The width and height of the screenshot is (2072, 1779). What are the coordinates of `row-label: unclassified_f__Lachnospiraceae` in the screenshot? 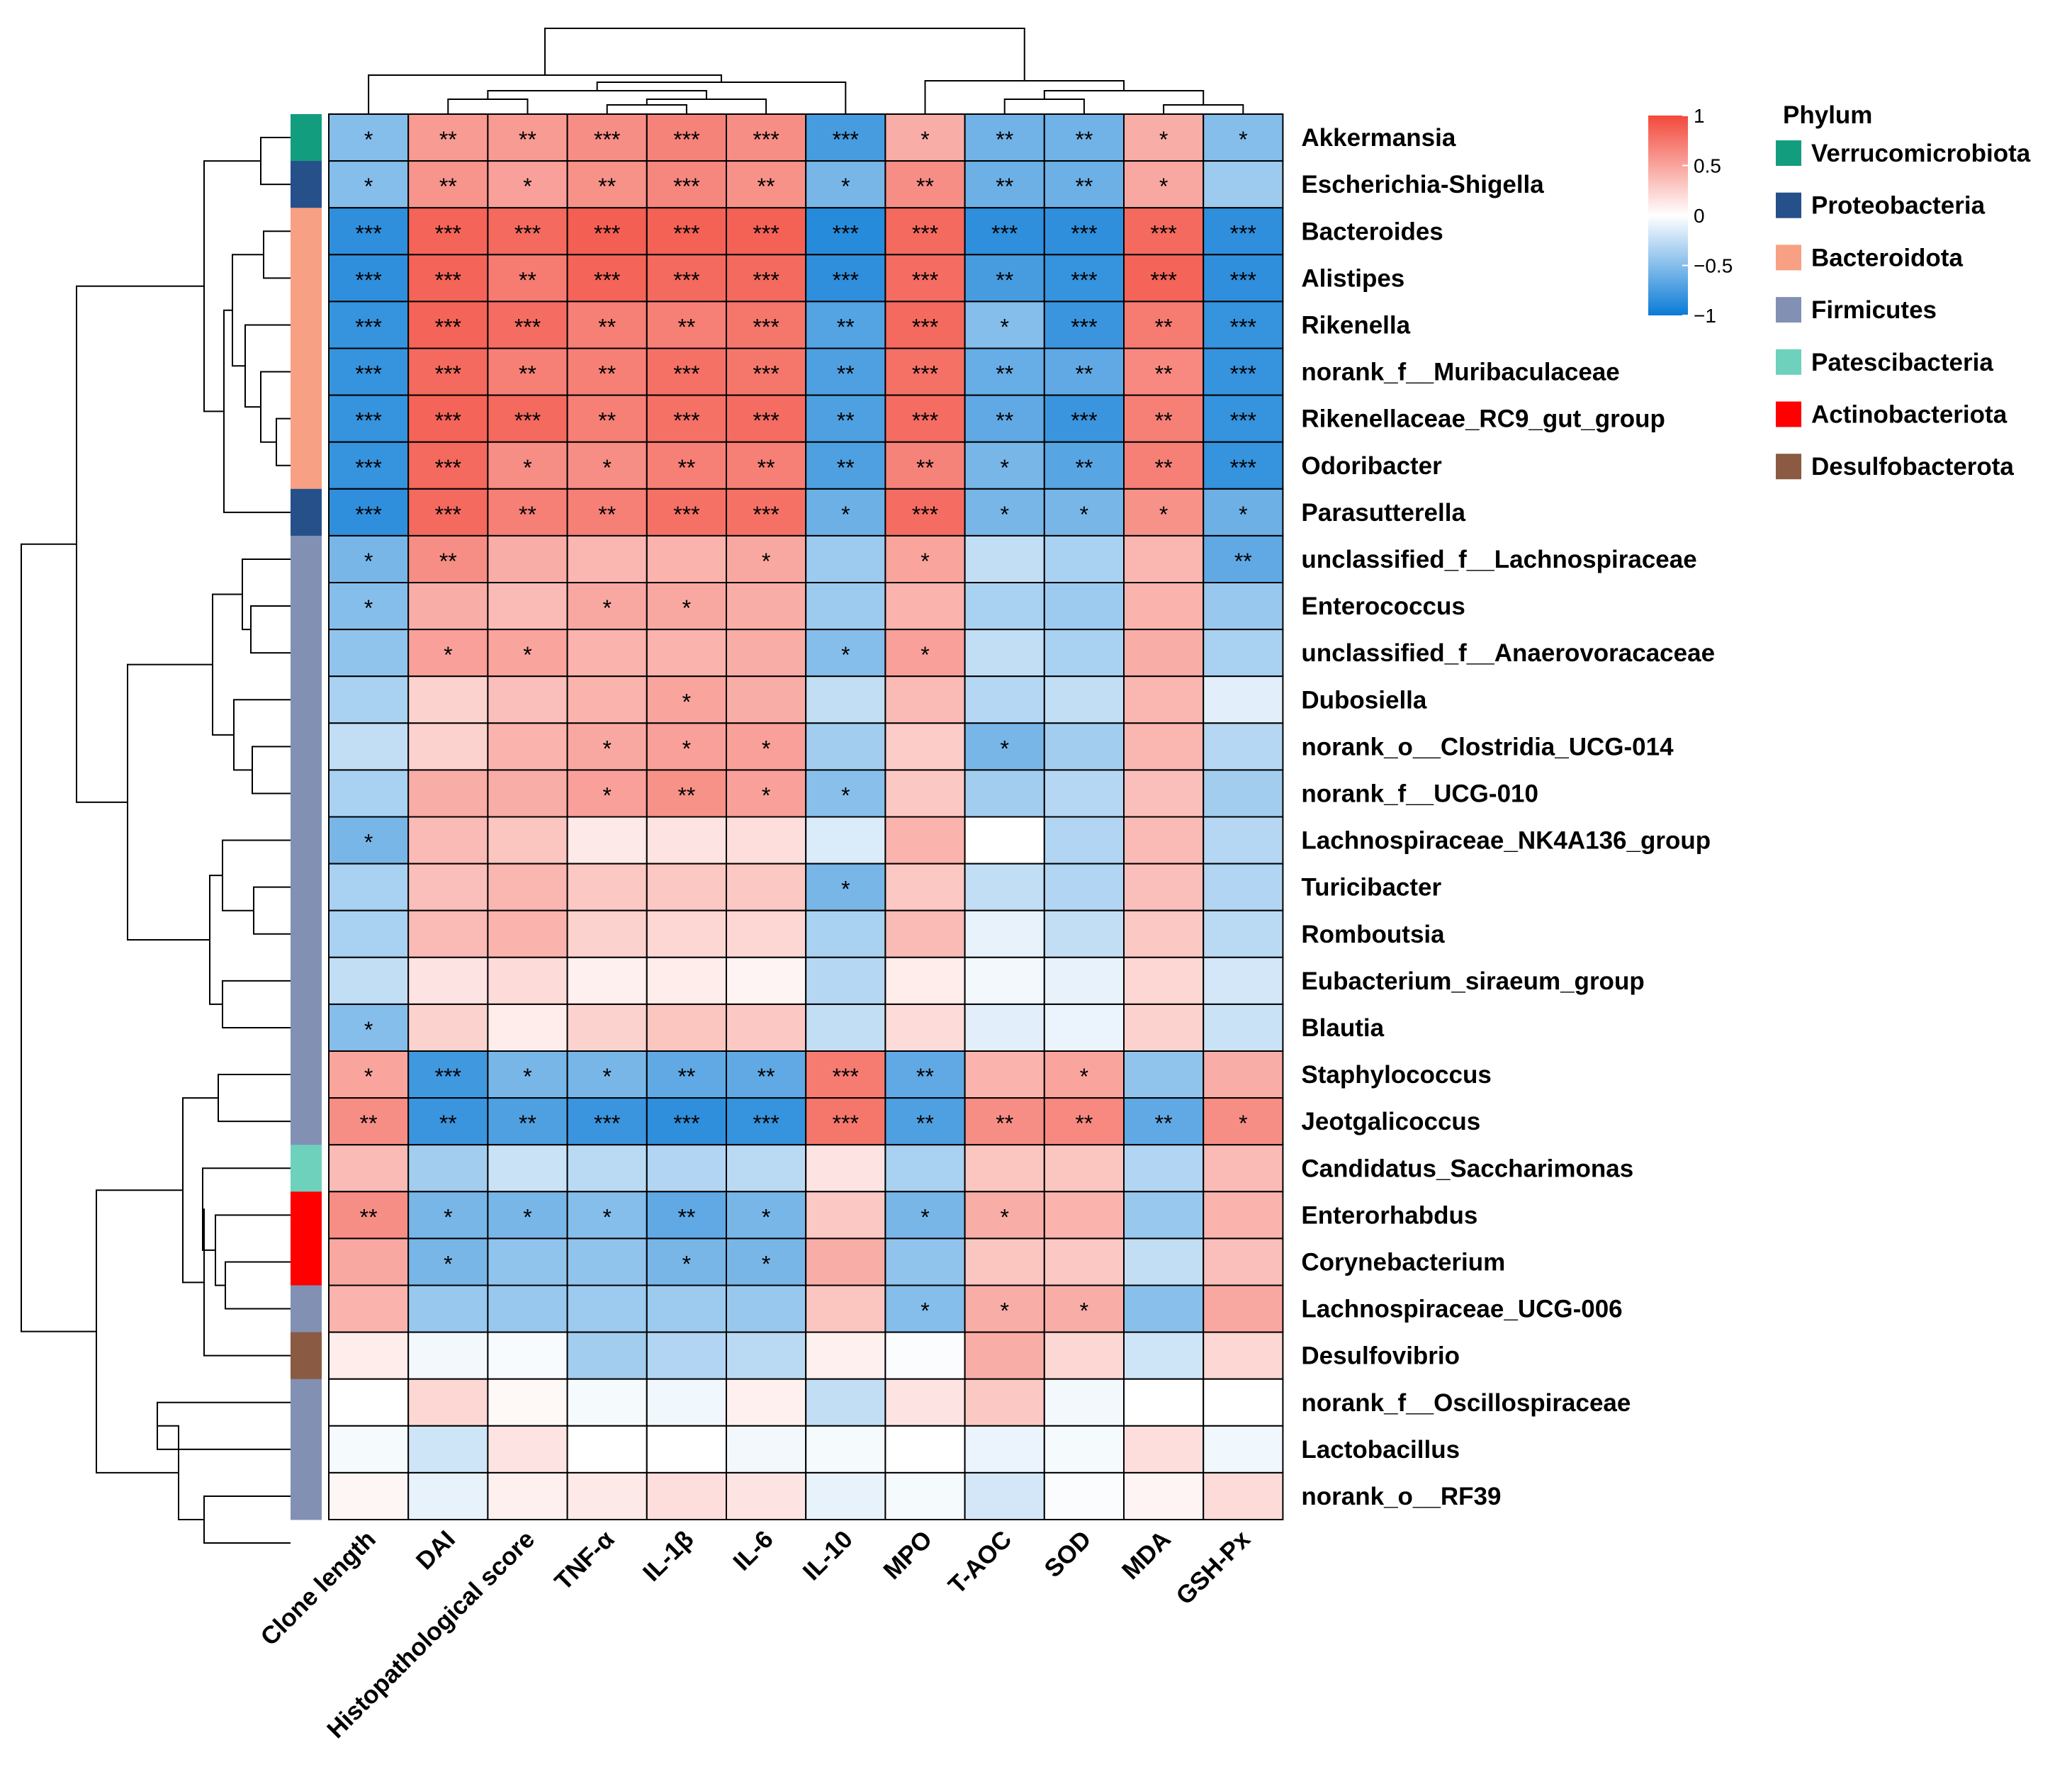 It's located at (1499, 559).